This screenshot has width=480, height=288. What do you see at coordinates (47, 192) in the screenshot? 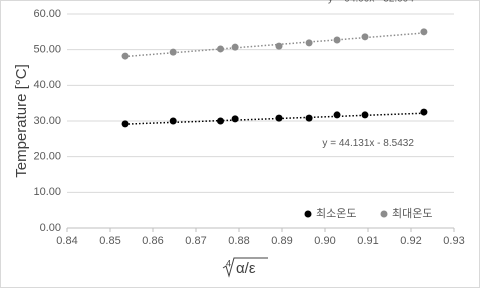
I see `y-tick-label: 10.00` at bounding box center [47, 192].